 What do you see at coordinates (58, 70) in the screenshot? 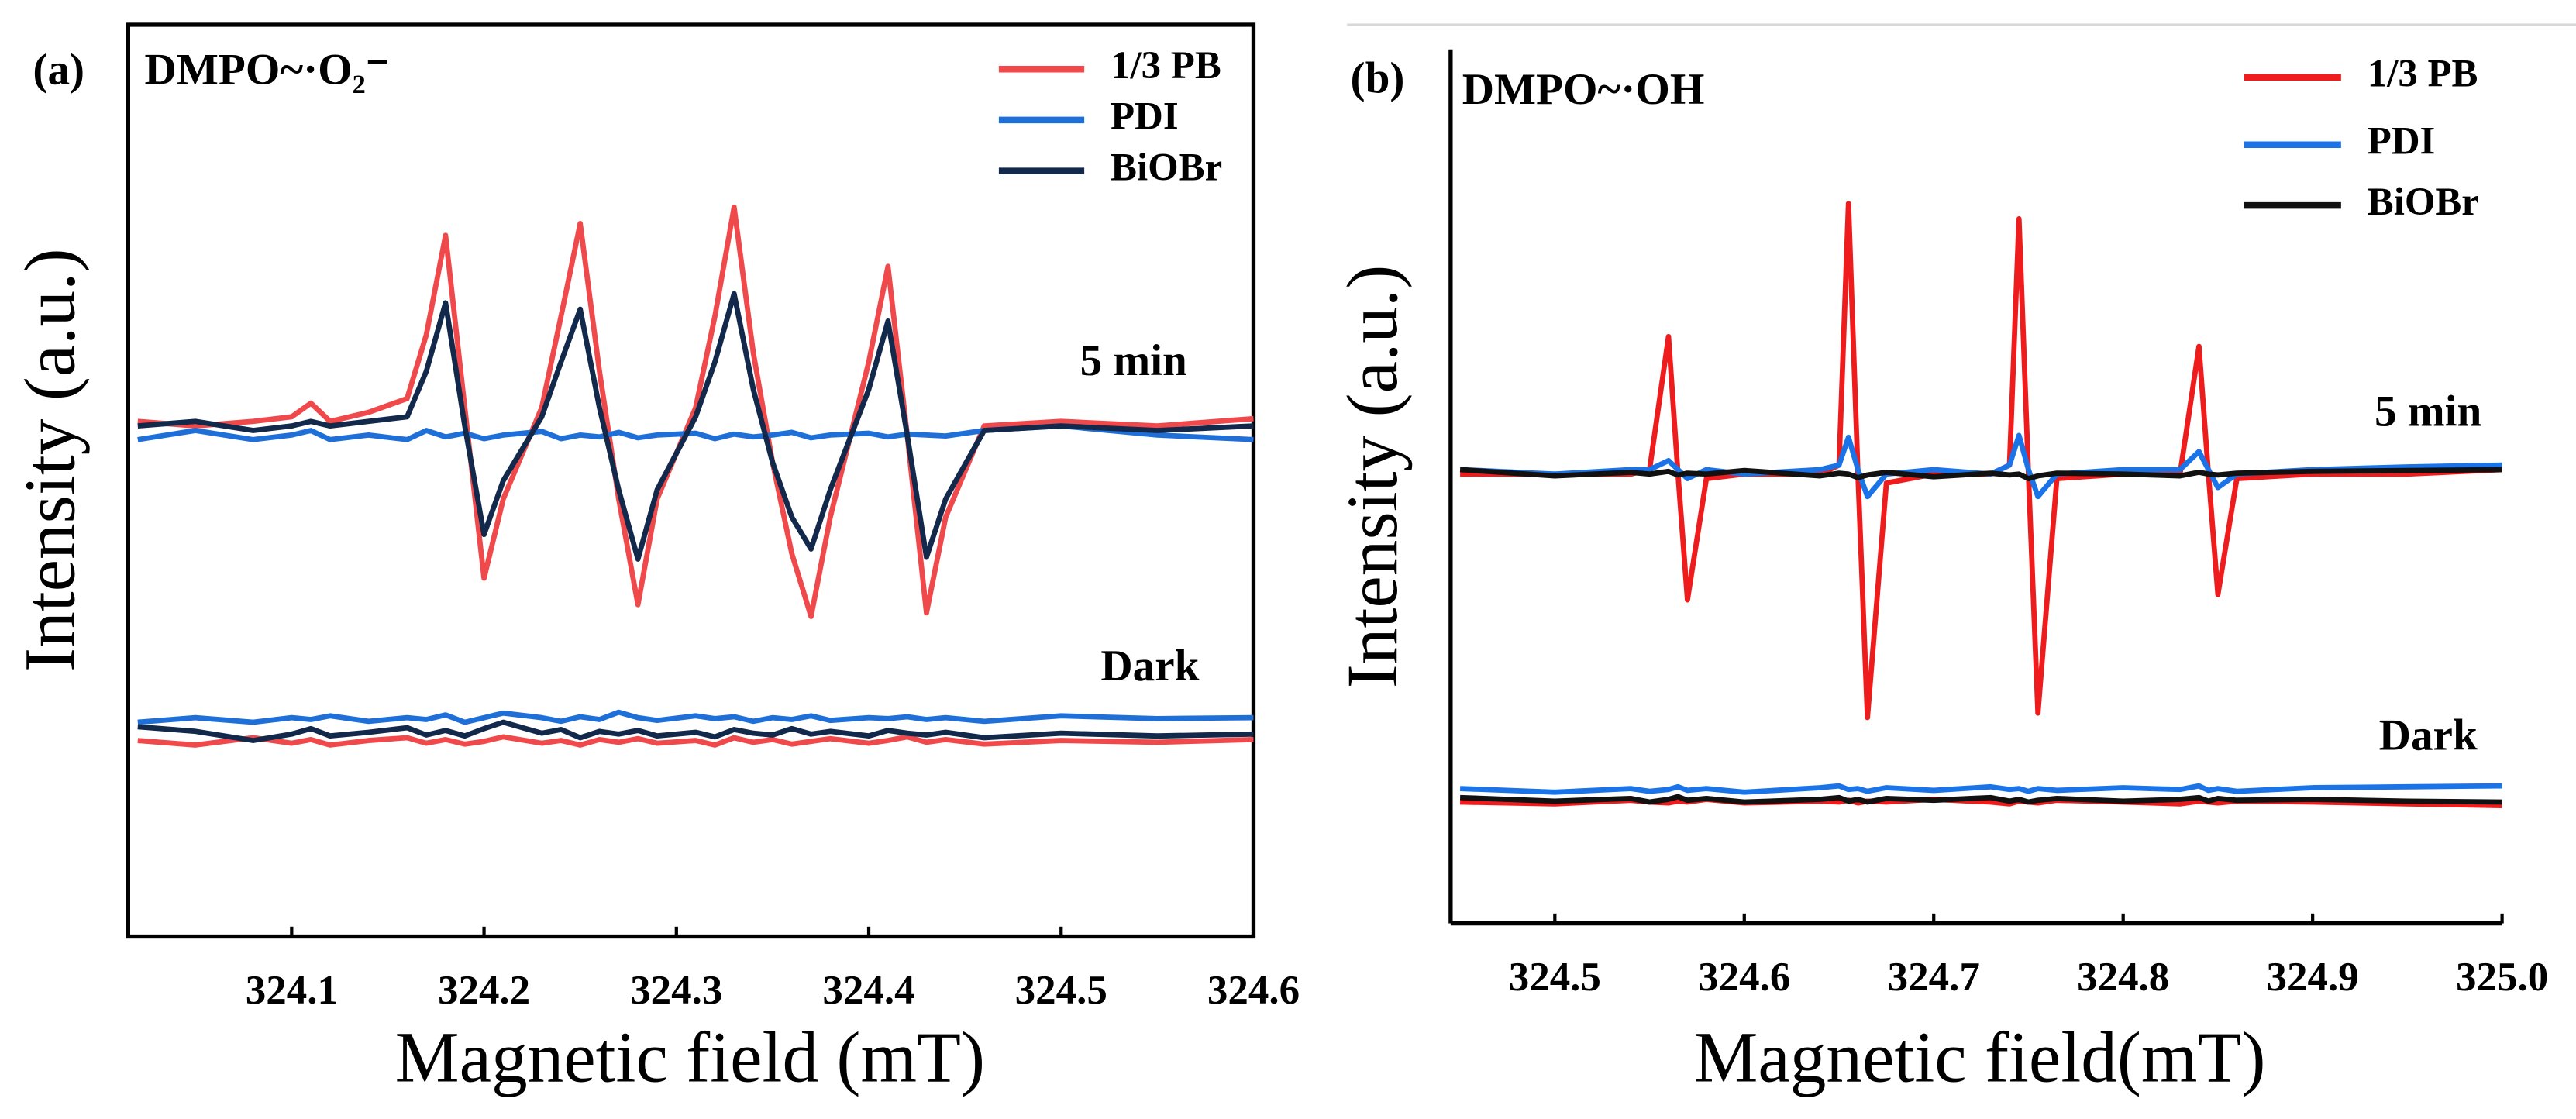
I see `panel-label: (a)` at bounding box center [58, 70].